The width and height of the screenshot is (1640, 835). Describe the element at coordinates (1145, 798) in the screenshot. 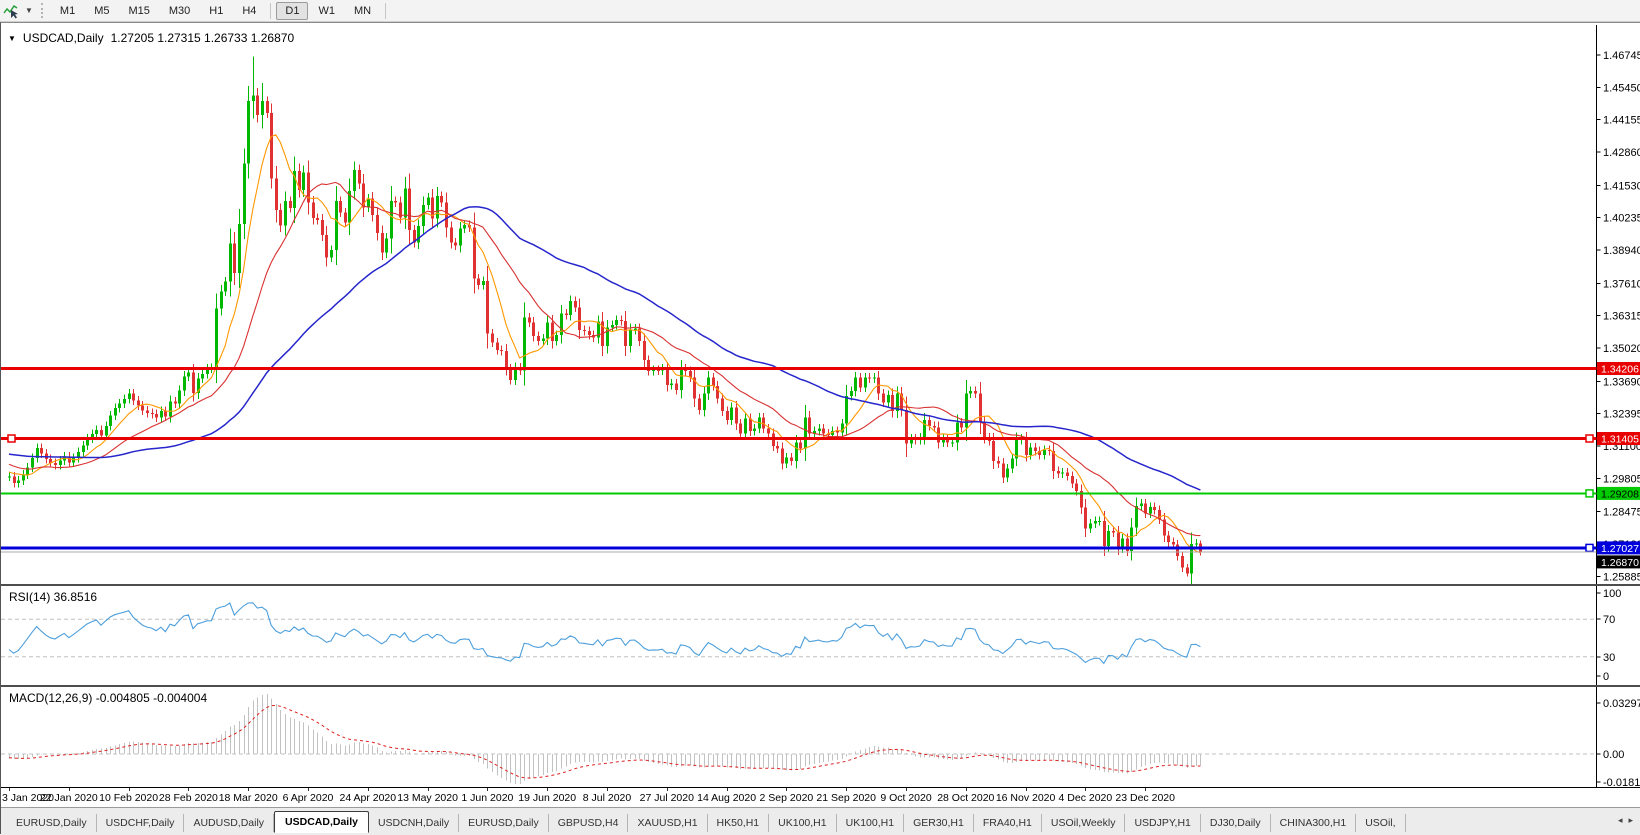

I see `date-label: 23 Dec 2020` at that location.